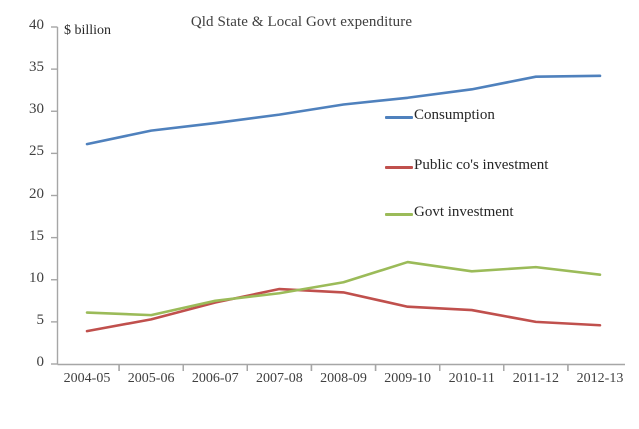 This screenshot has height=429, width=639. What do you see at coordinates (343, 378) in the screenshot?
I see `x-axis-tick-label: 2008-09` at bounding box center [343, 378].